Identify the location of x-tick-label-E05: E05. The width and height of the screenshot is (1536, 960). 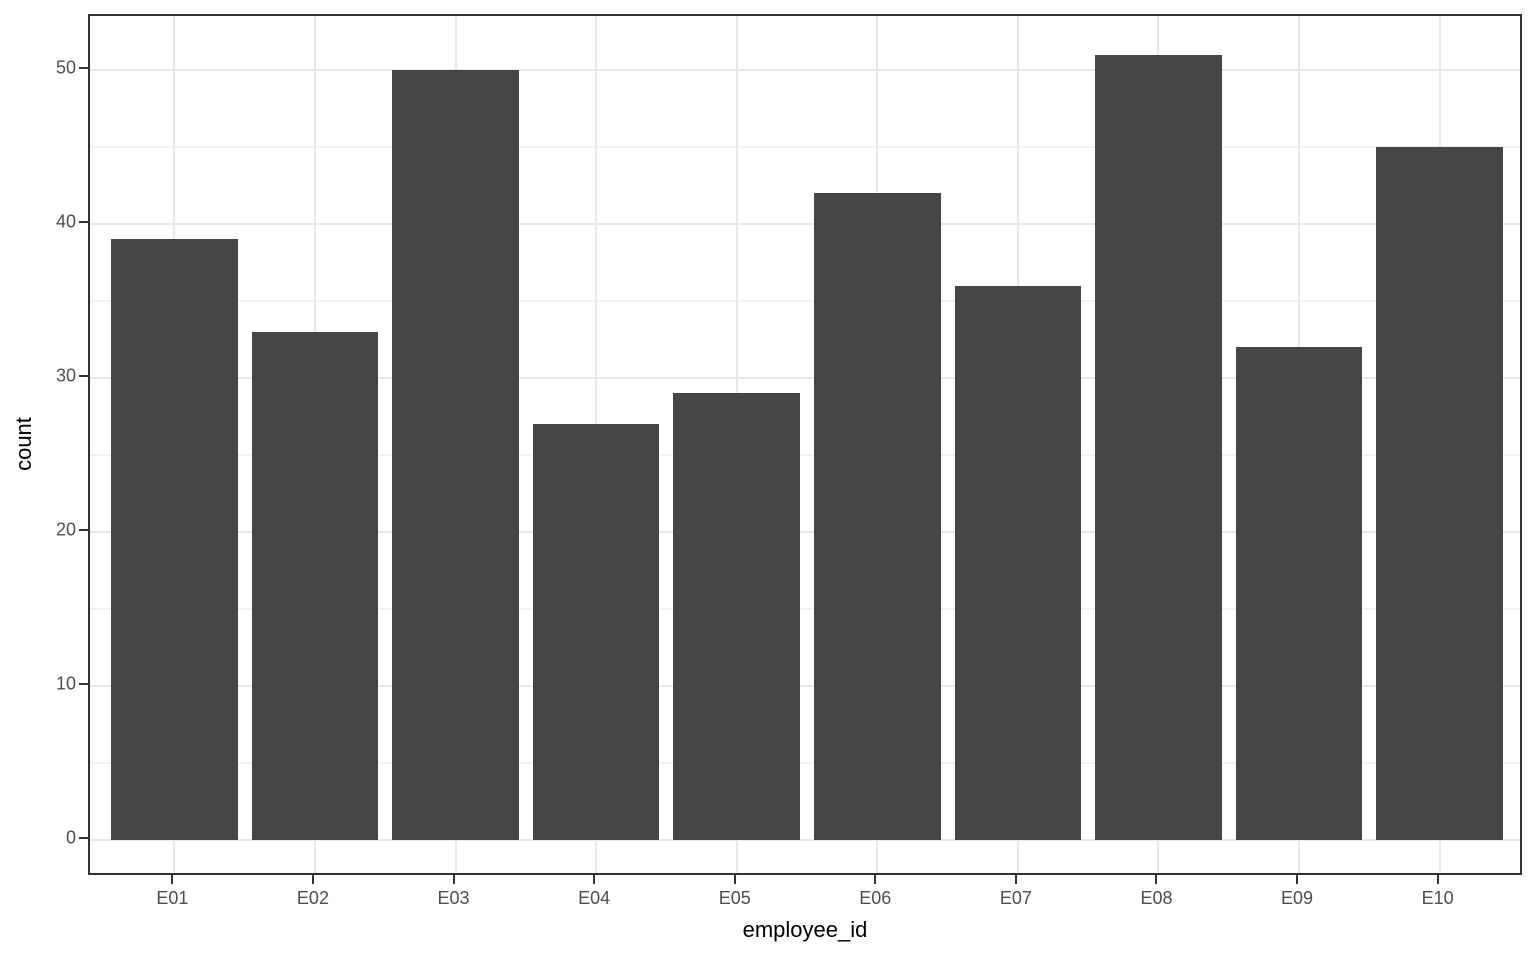
(734, 898).